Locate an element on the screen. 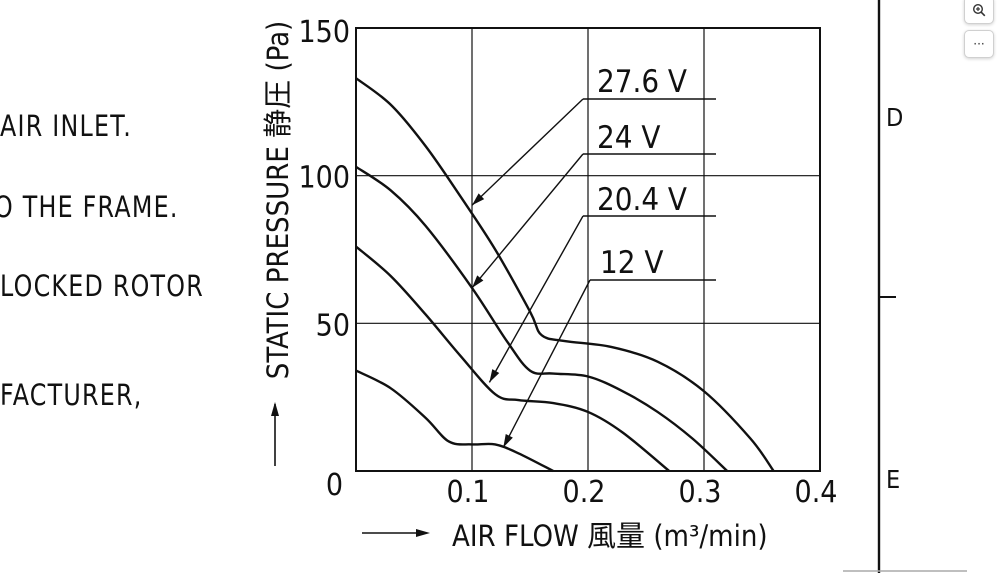 The width and height of the screenshot is (1000, 573). voltage-label-3: 20.4 V is located at coordinates (642, 200).